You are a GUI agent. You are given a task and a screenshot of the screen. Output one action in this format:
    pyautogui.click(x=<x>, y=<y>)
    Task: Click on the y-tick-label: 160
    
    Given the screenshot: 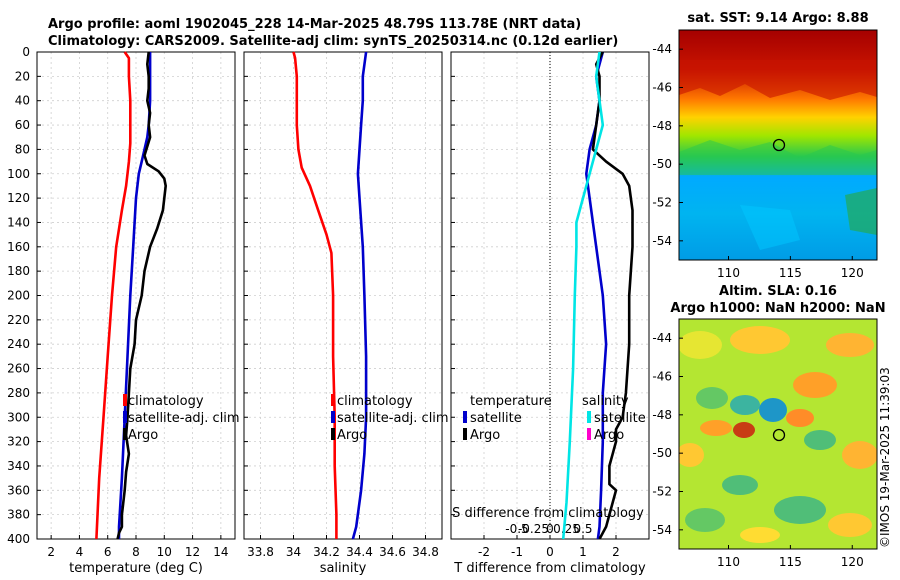 What is the action you would take?
    pyautogui.click(x=18, y=247)
    